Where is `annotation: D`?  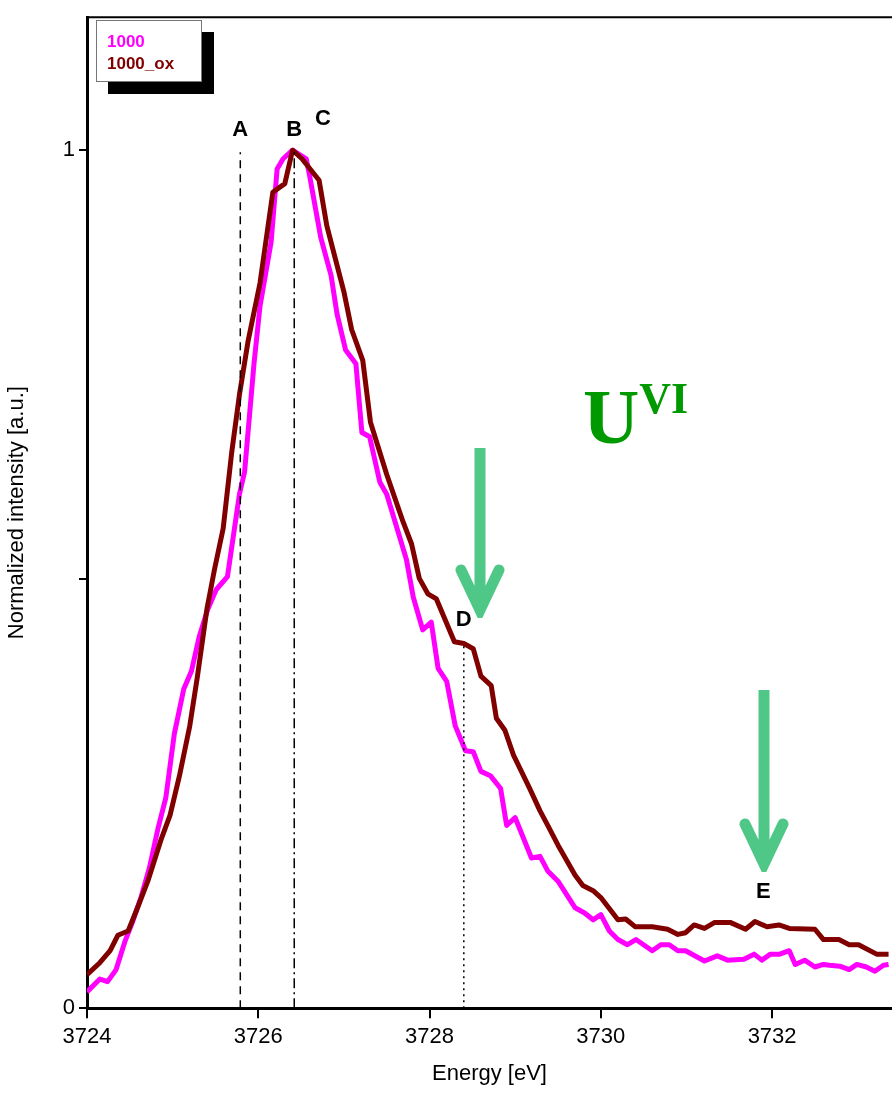
annotation: D is located at coordinates (463, 618).